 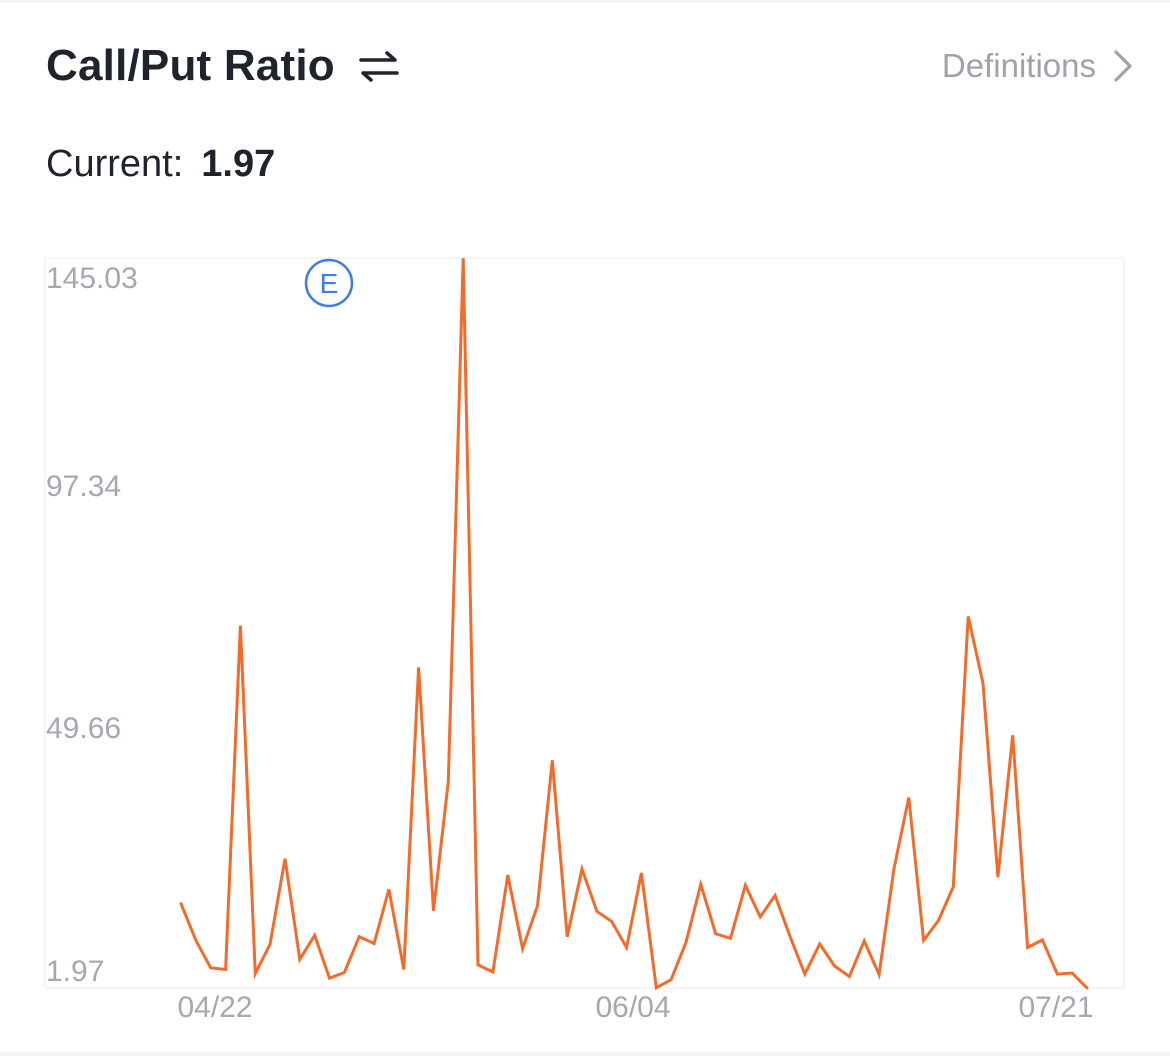 I want to click on swap-arrows-icon, so click(x=379, y=66).